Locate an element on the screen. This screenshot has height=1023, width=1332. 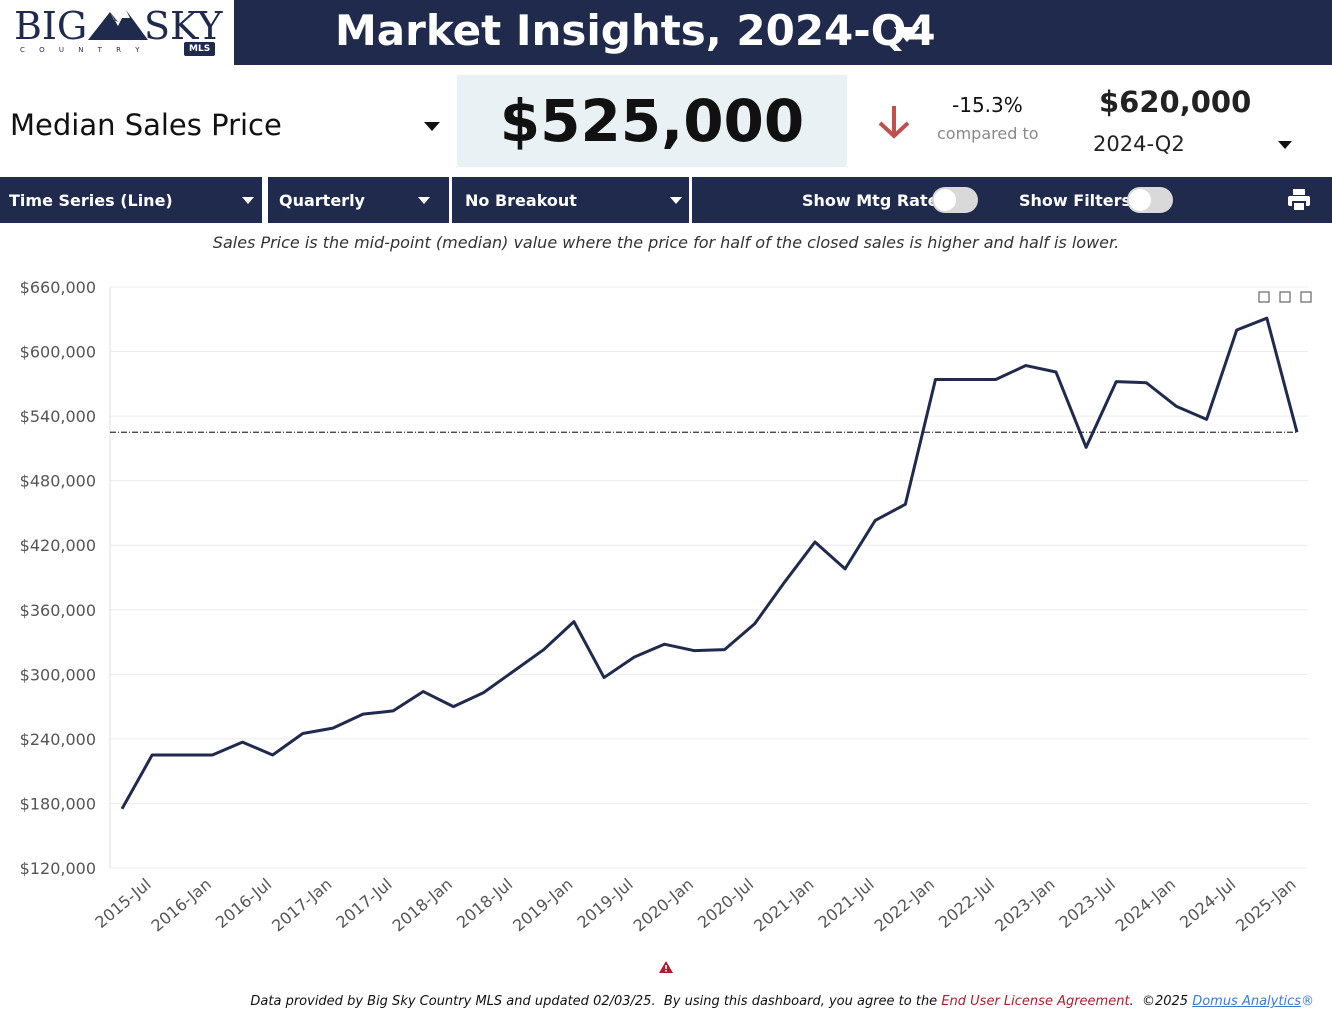
y-tick-label: $480,000 is located at coordinates (58, 481).